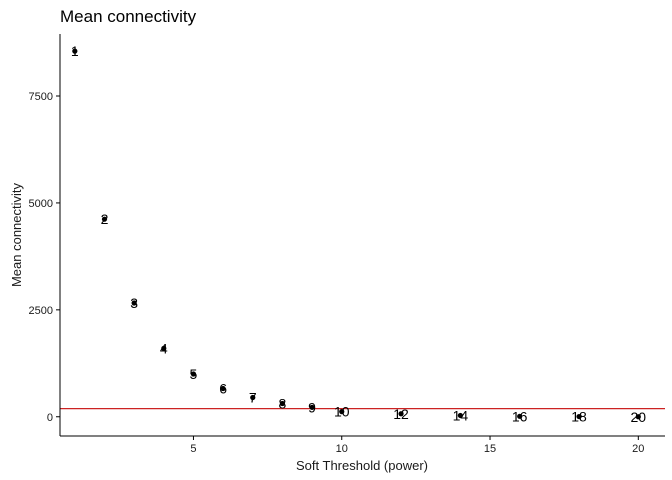 This screenshot has width=672, height=480. What do you see at coordinates (193, 449) in the screenshot?
I see `x-tick-label: 5` at bounding box center [193, 449].